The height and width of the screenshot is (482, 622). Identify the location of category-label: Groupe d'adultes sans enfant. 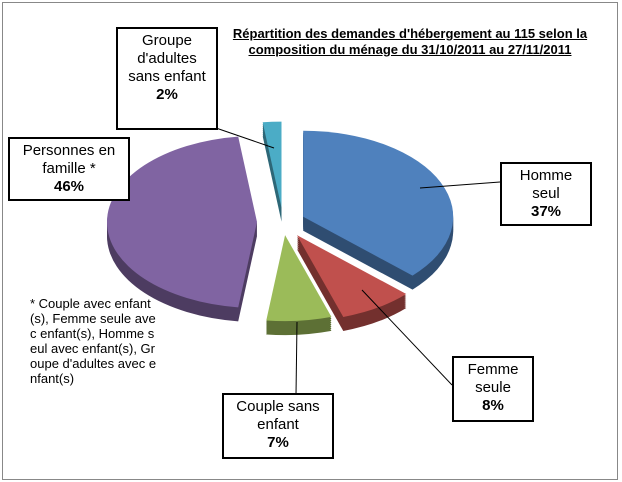
(167, 58).